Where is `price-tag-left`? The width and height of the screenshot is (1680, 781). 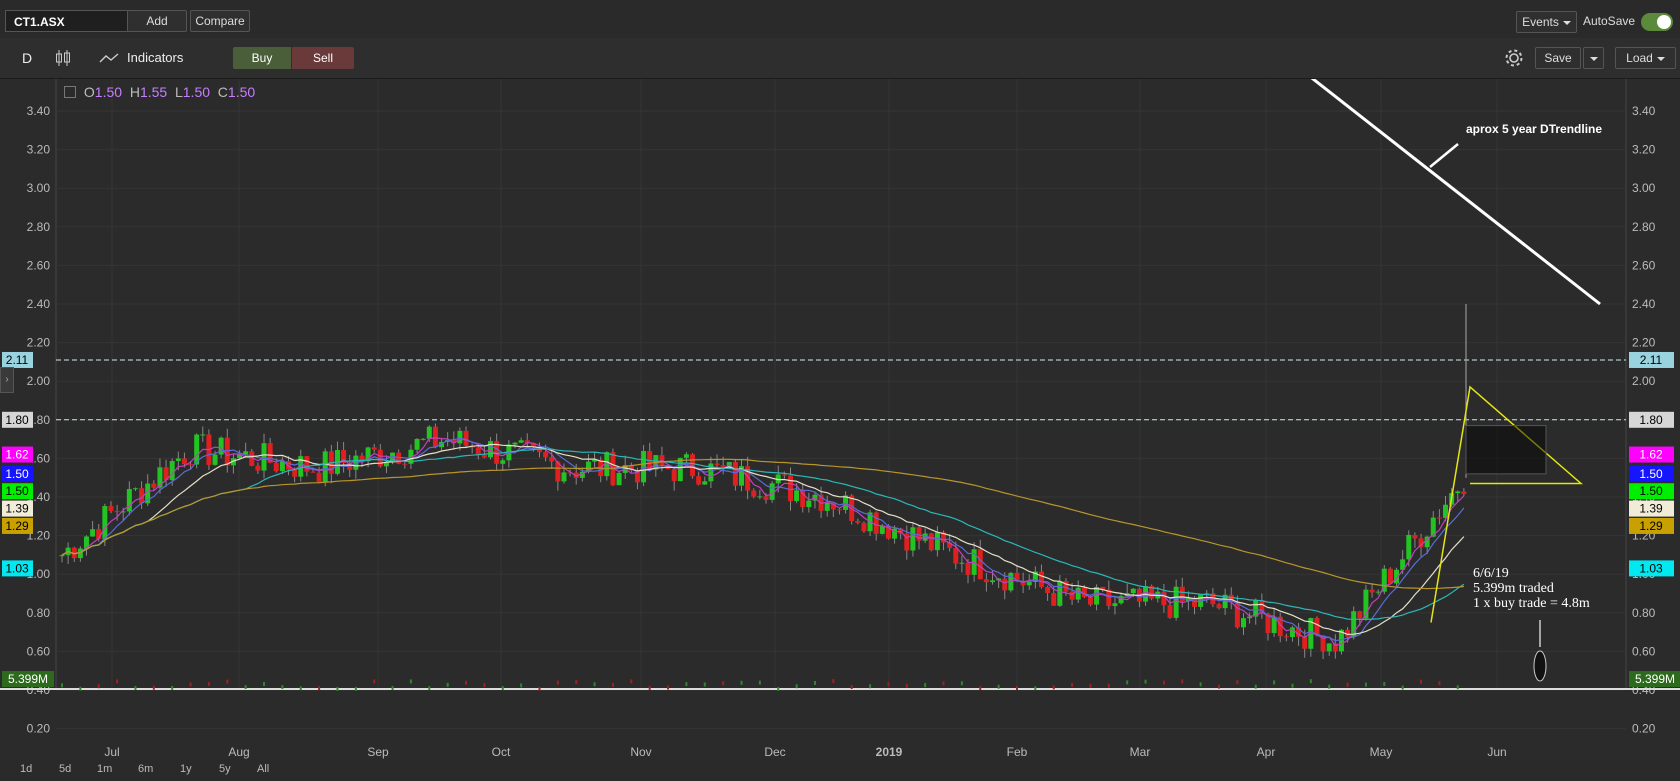
price-tag-left is located at coordinates (17, 568).